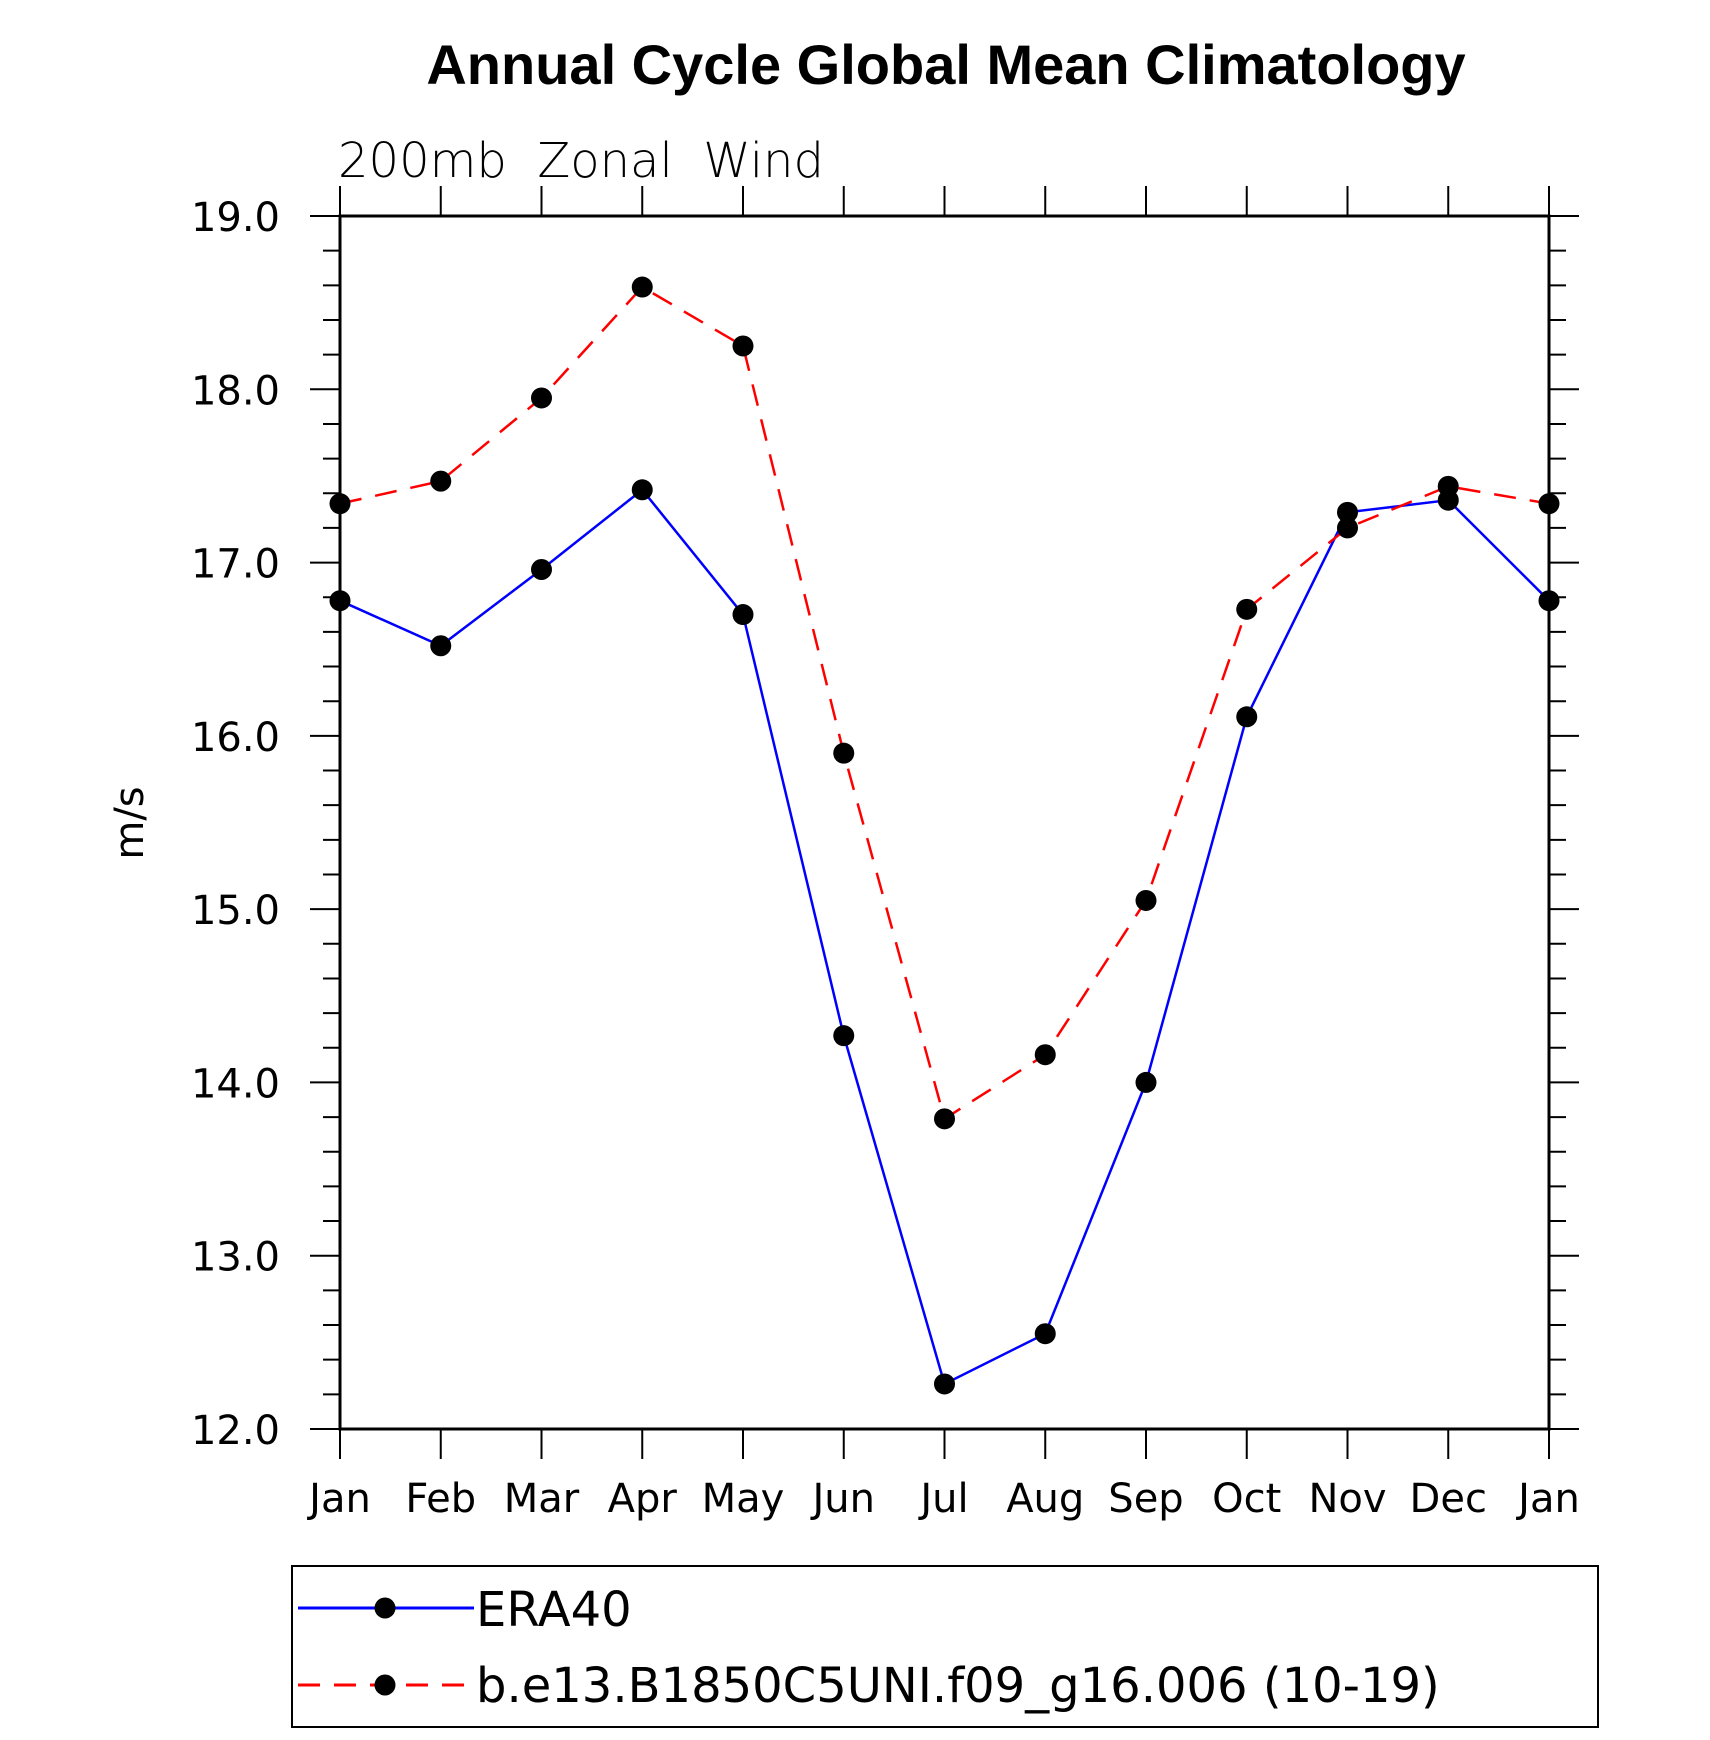 This screenshot has width=1710, height=1740. I want to click on y-tick-label: 19.0, so click(235, 218).